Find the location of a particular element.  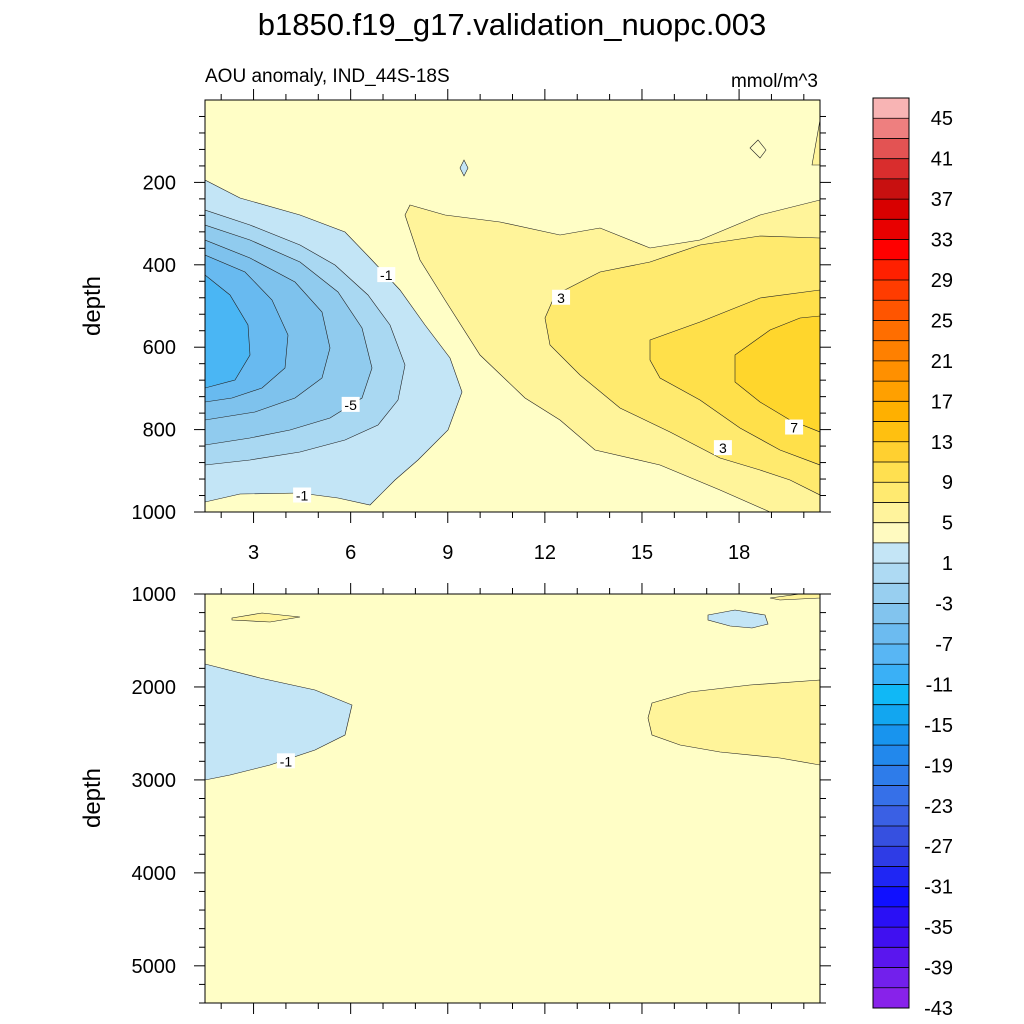

contour-label: -1 is located at coordinates (286, 761).